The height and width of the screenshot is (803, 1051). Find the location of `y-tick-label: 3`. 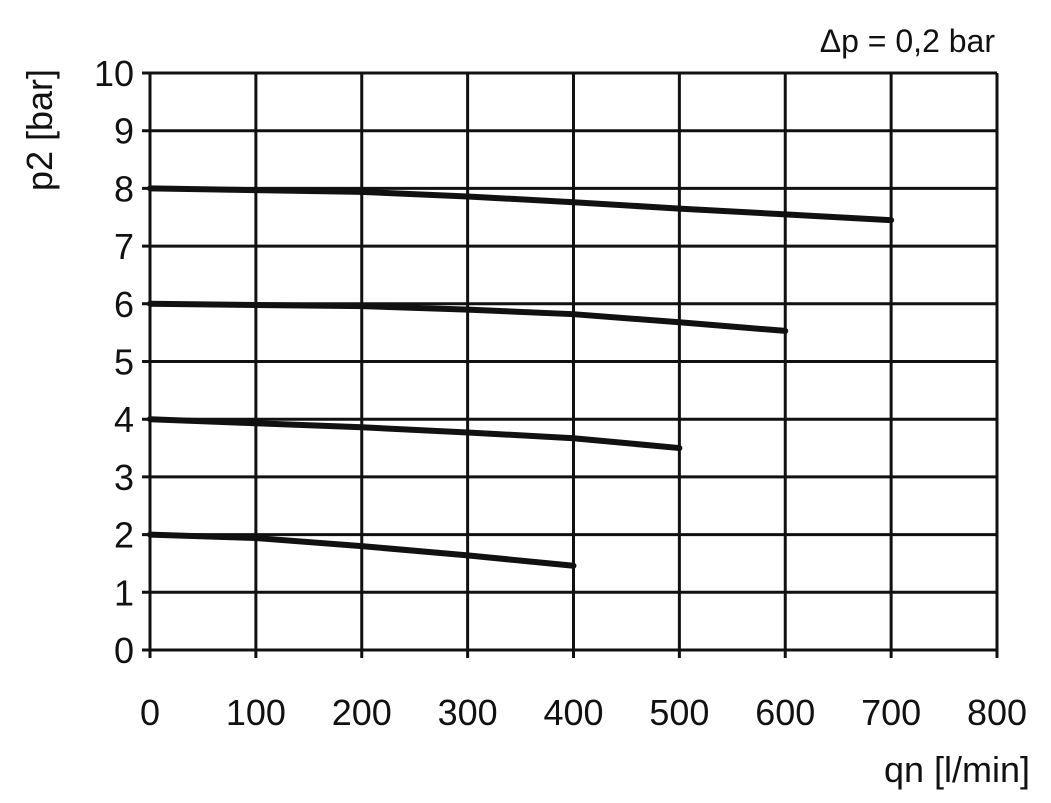

y-tick-label: 3 is located at coordinates (124, 477).